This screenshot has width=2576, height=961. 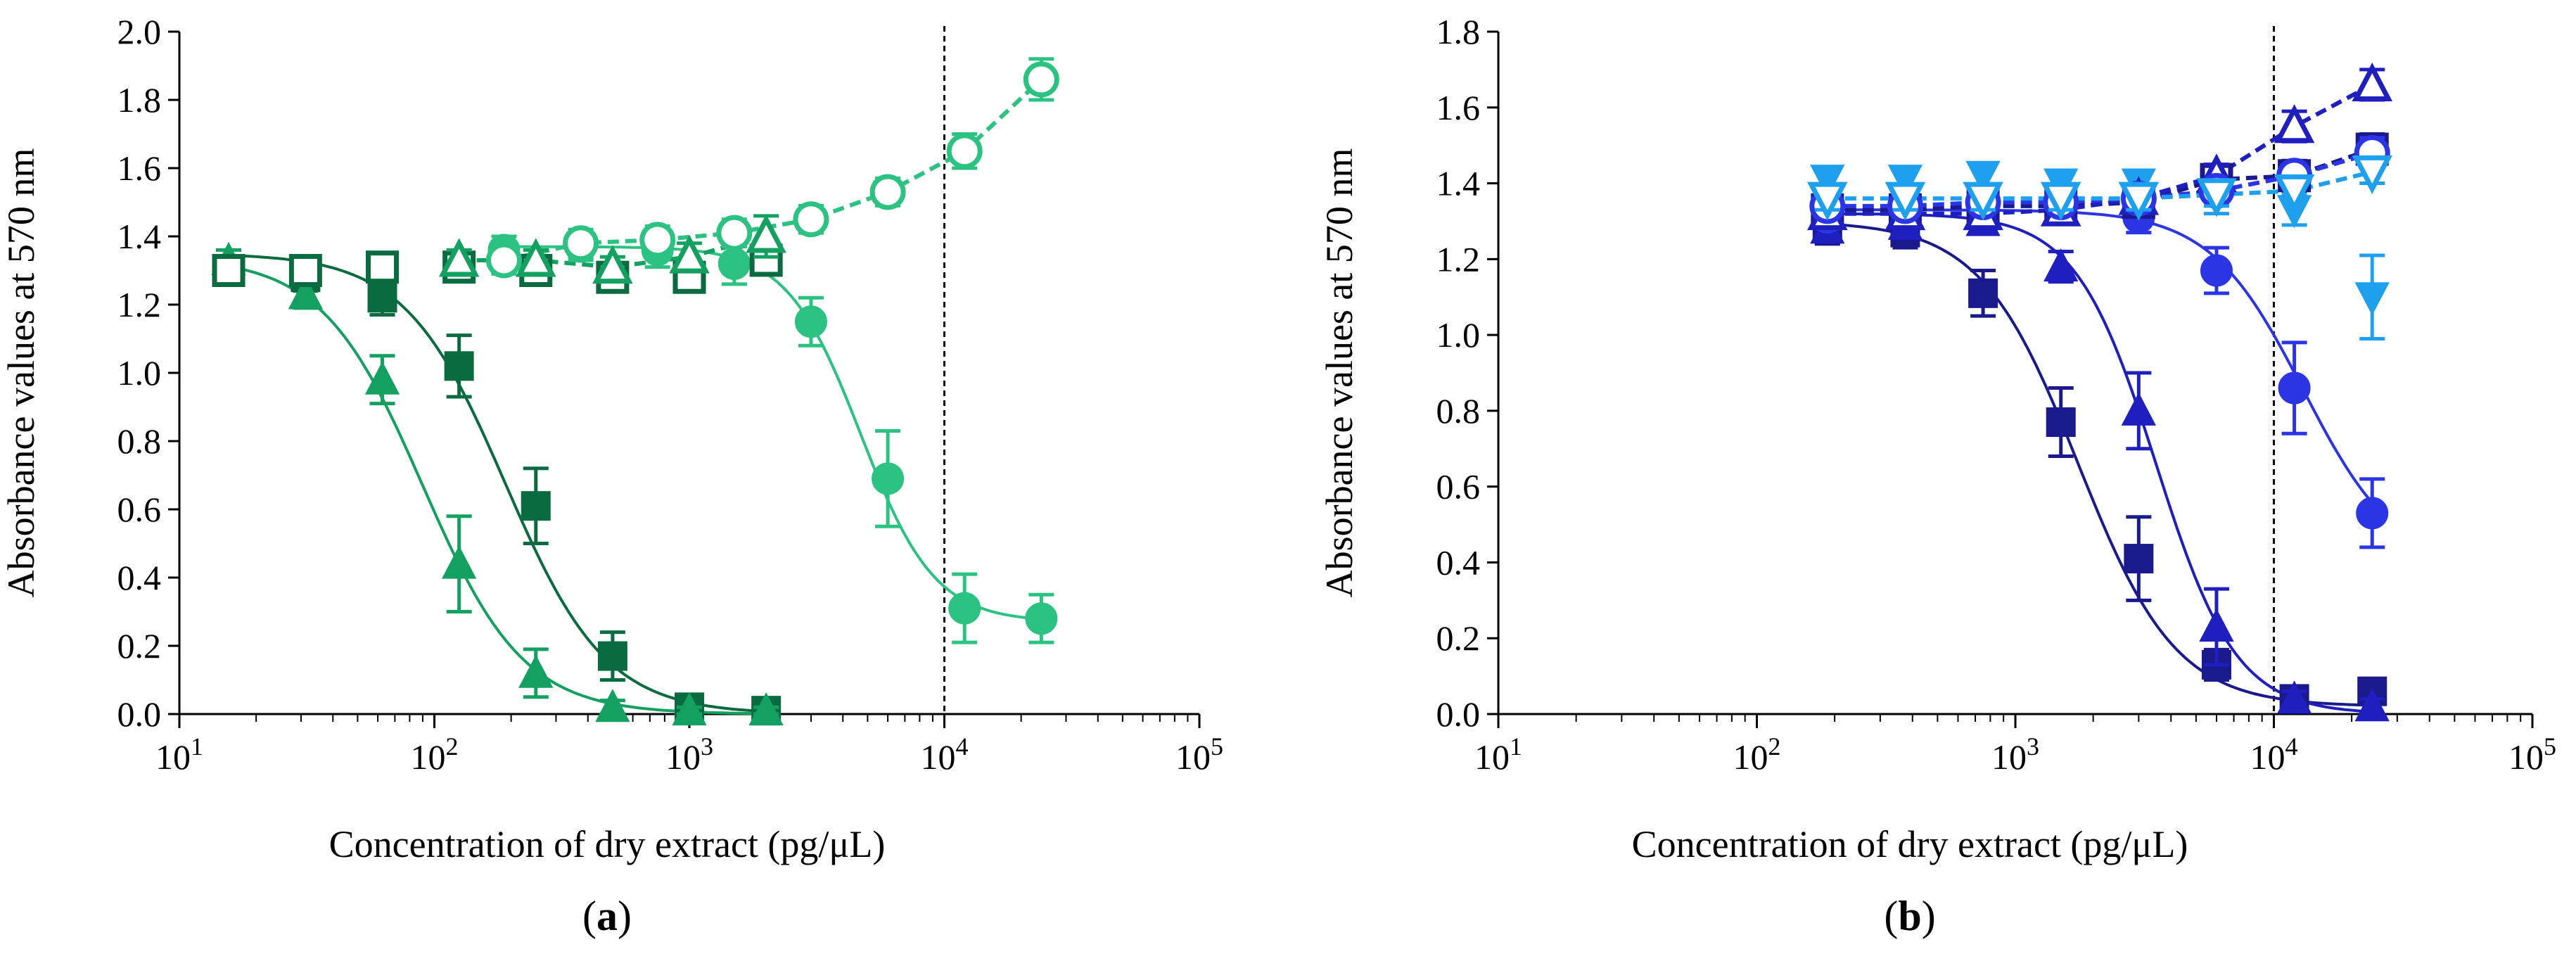 What do you see at coordinates (179, 754) in the screenshot?
I see `panel-a-x-tick-label: 10¹` at bounding box center [179, 754].